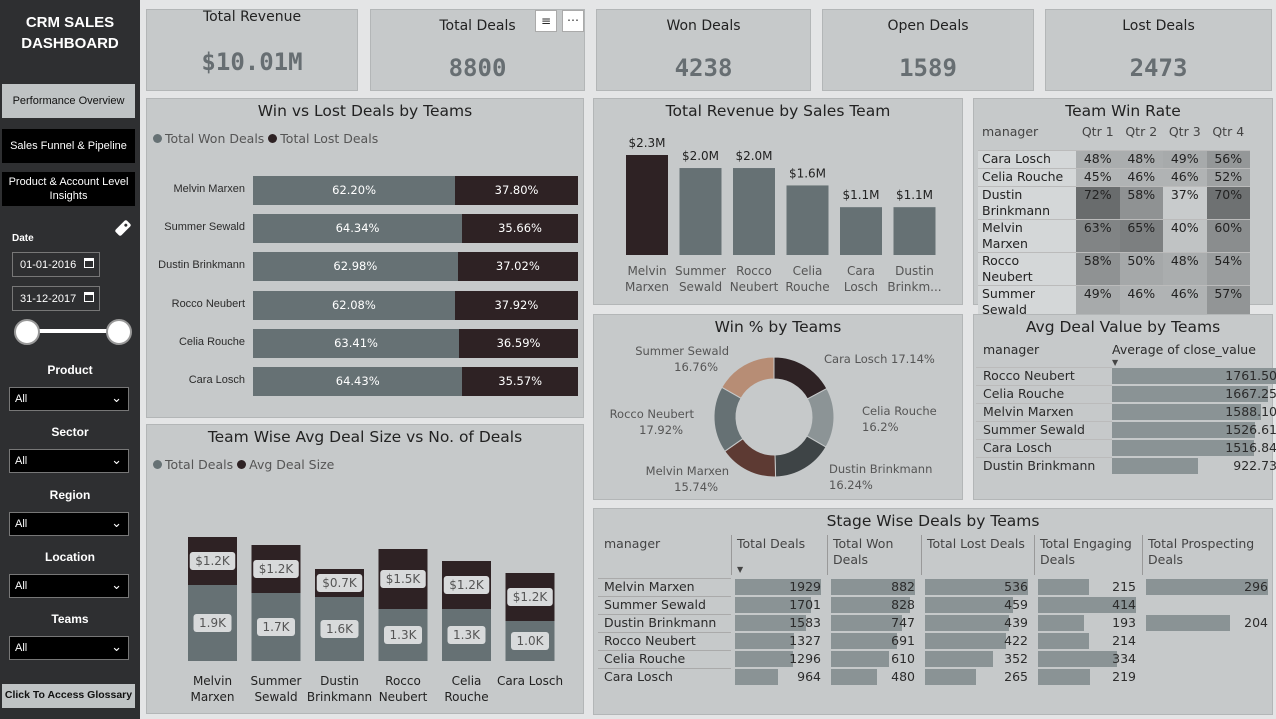  I want to click on teams-filter-value: All, so click(21, 648).